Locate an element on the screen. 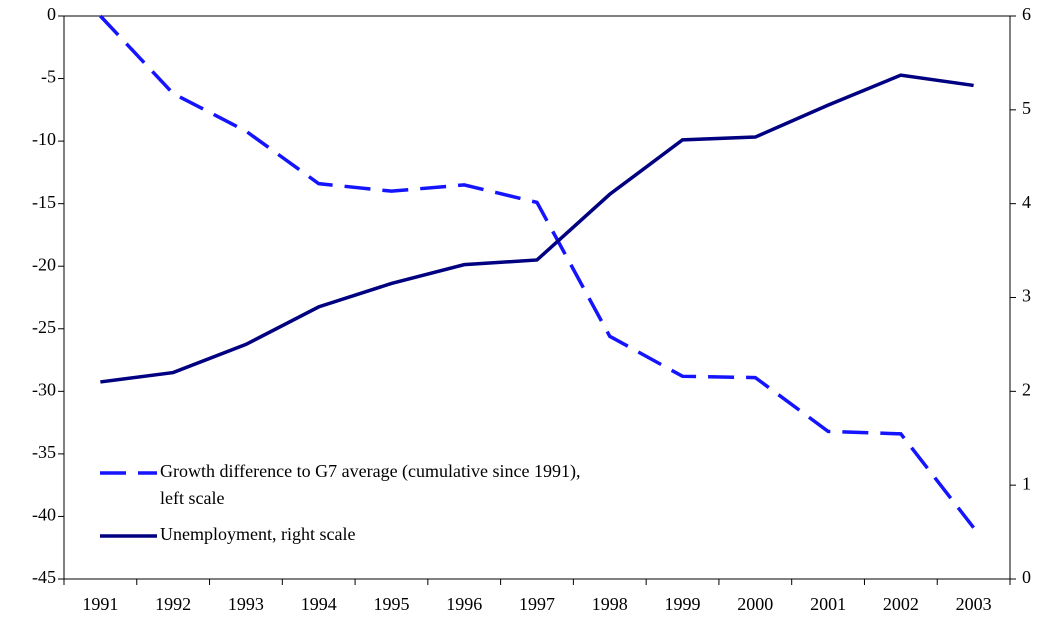  y-tick-label: -40 is located at coordinates (44, 515).